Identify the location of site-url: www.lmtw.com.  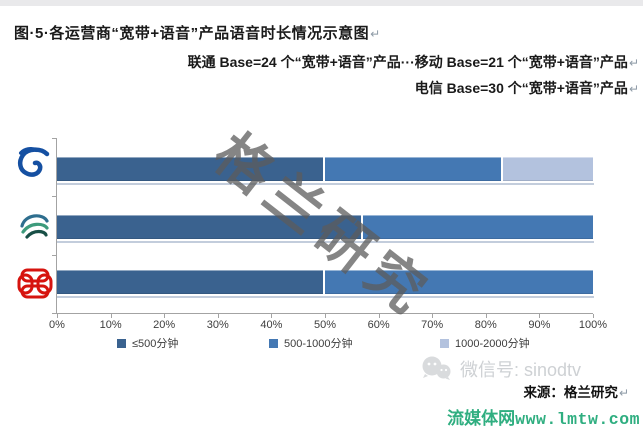
(577, 418).